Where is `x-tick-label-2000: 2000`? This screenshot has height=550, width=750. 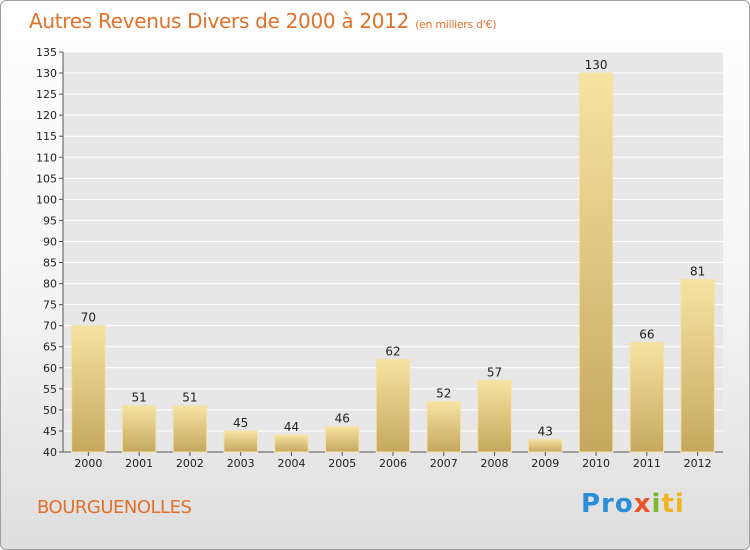
x-tick-label-2000: 2000 is located at coordinates (88, 463).